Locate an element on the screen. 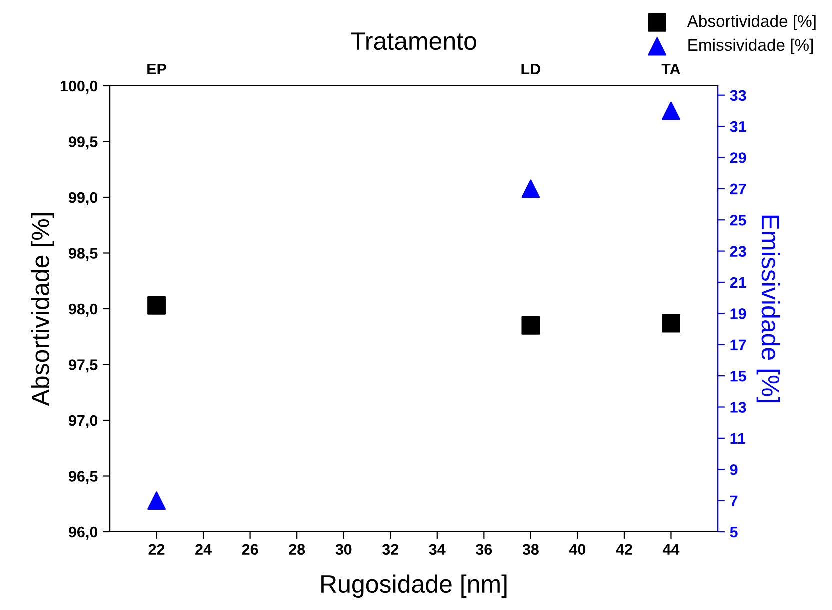  x-tick-label: 32 is located at coordinates (390, 550).